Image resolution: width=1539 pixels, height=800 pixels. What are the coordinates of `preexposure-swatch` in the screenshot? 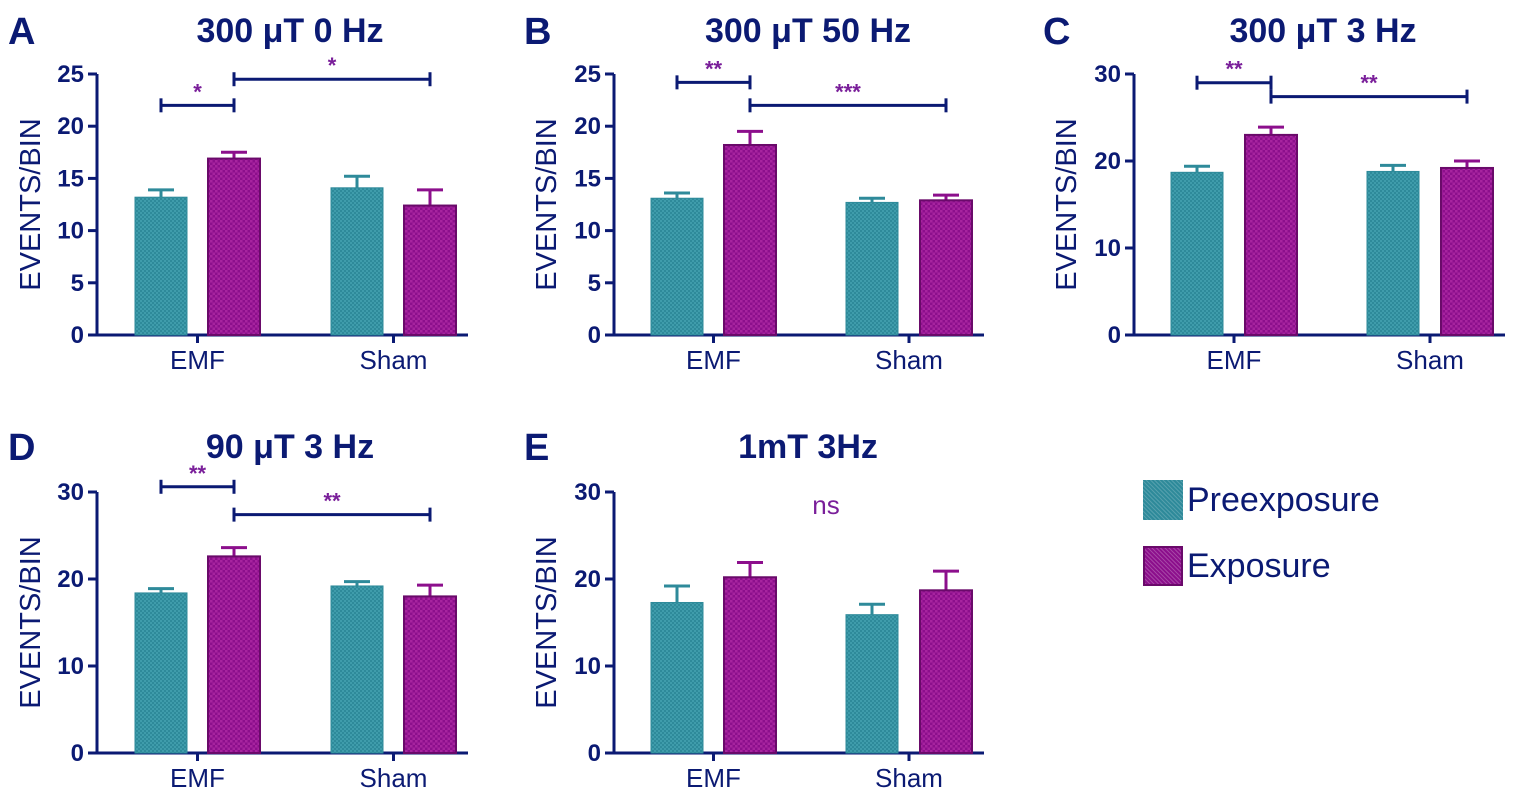 It's located at (1163, 500).